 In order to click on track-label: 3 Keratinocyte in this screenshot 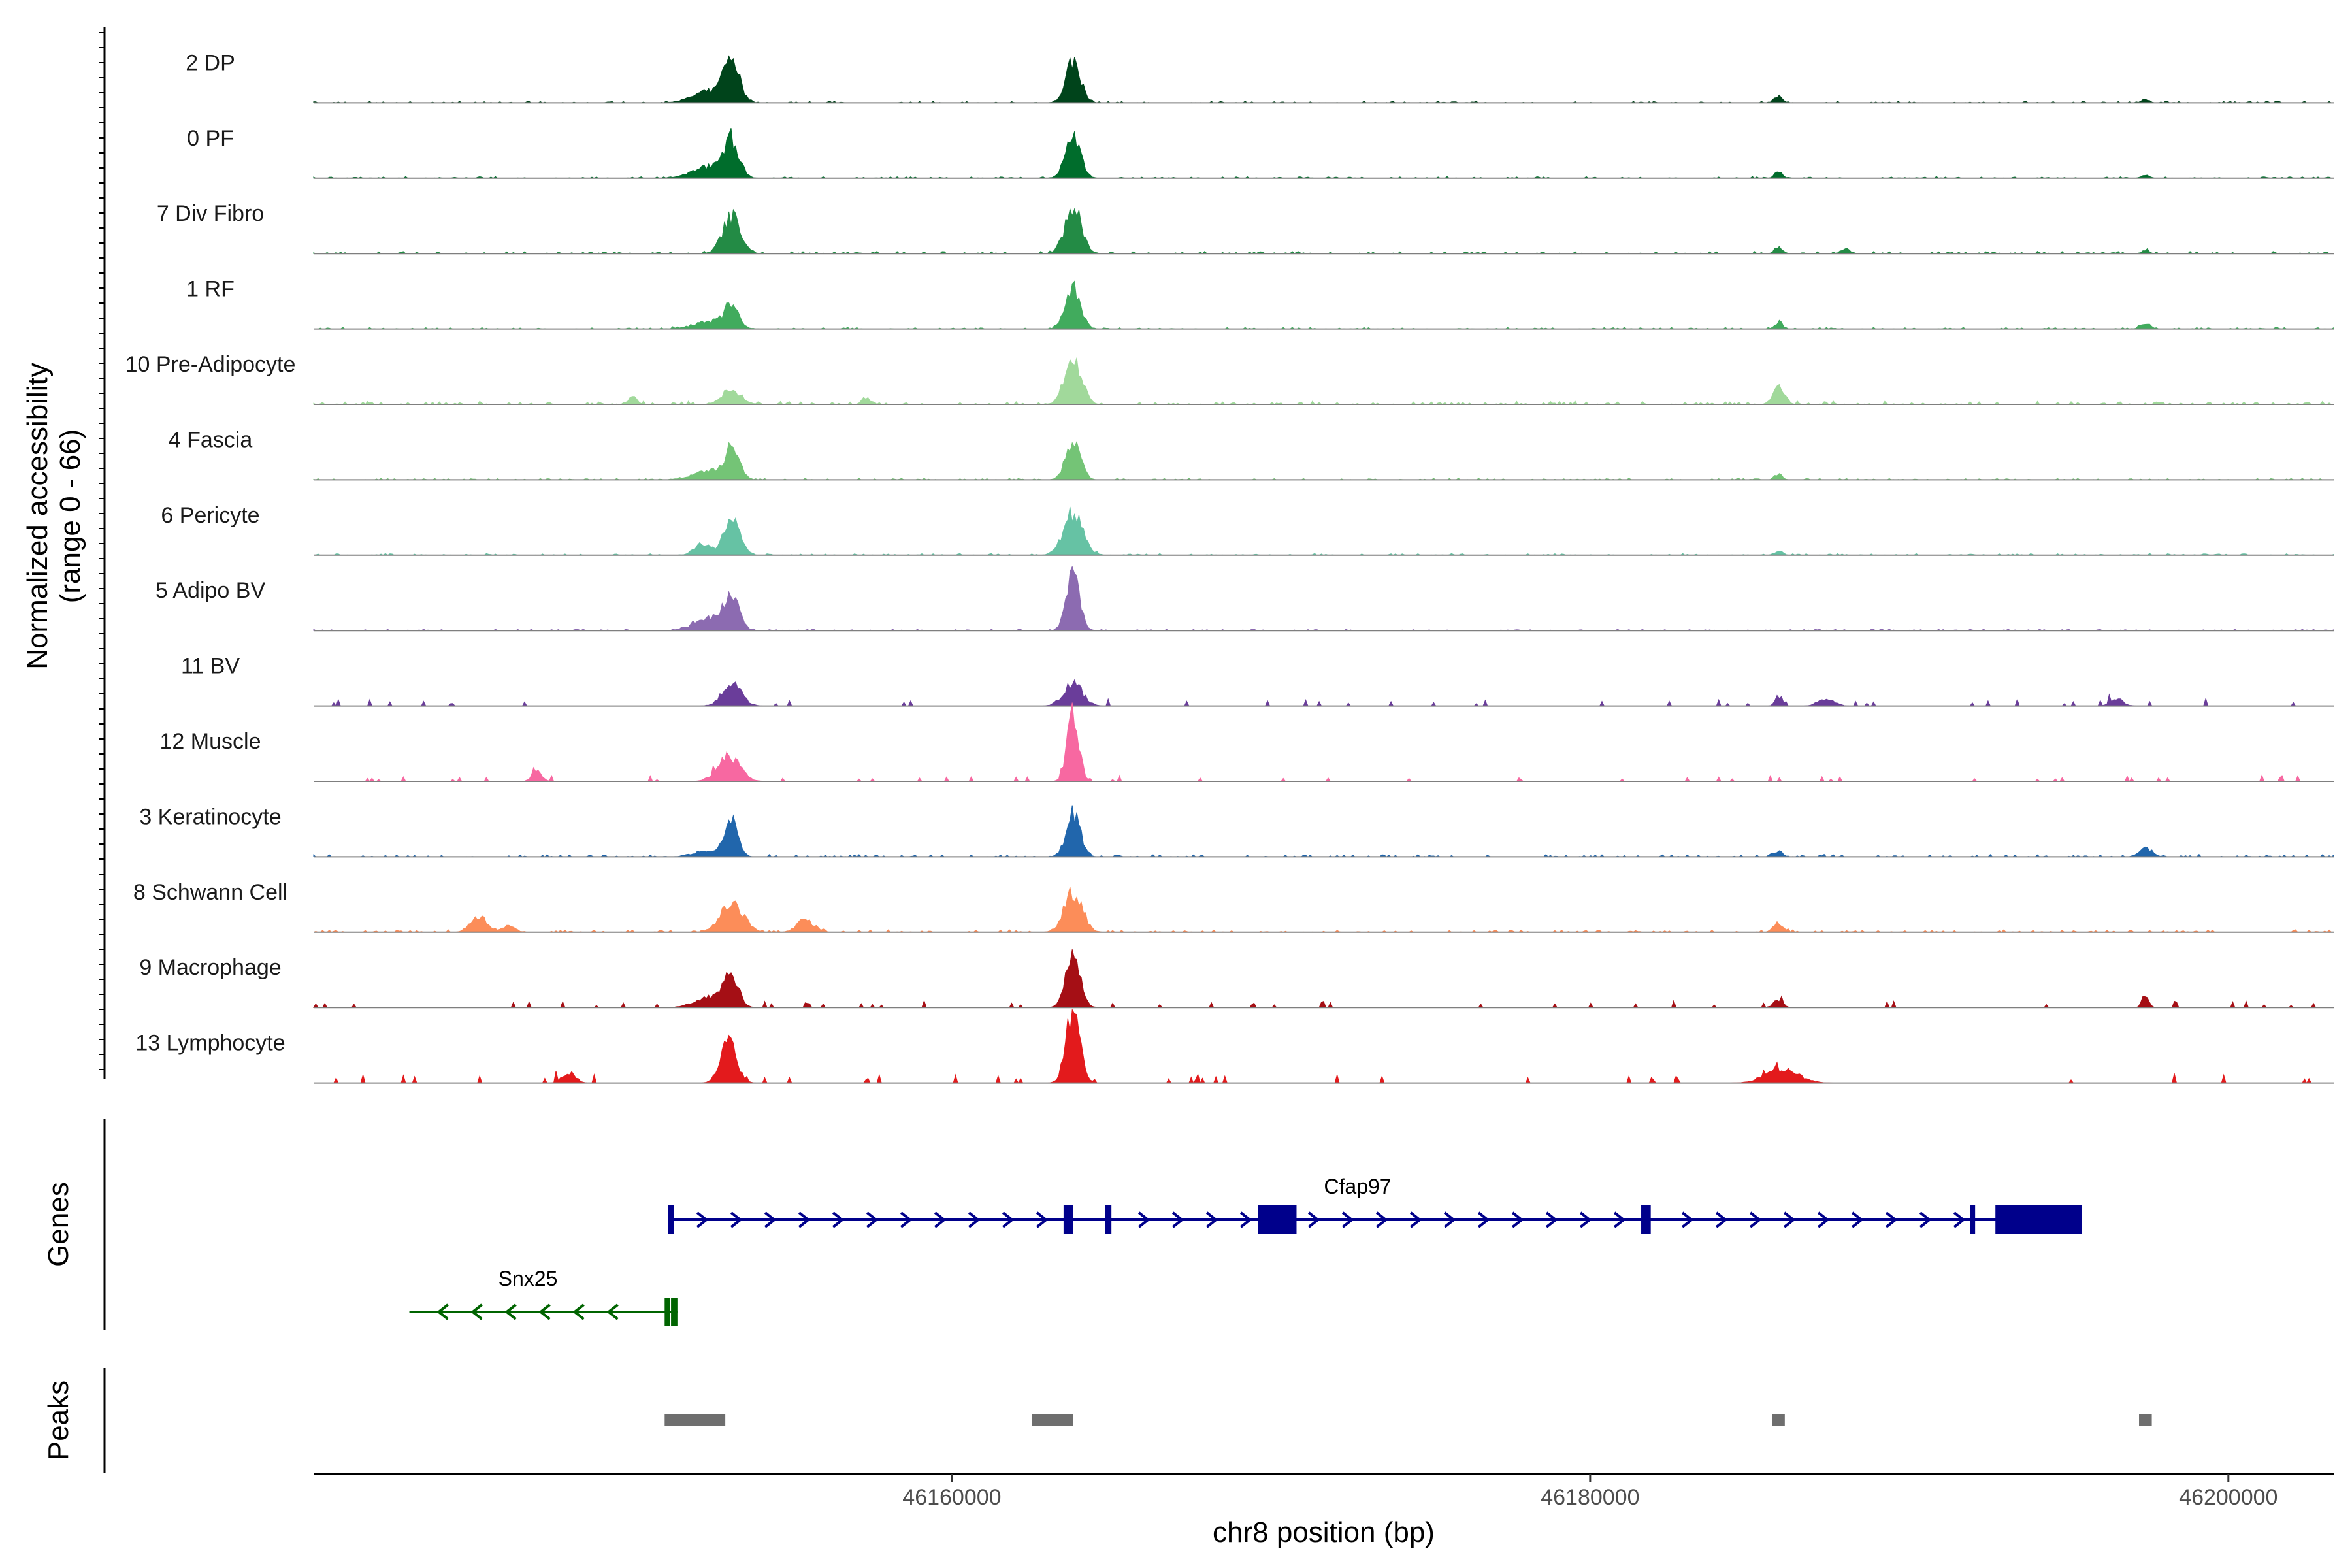, I will do `click(210, 816)`.